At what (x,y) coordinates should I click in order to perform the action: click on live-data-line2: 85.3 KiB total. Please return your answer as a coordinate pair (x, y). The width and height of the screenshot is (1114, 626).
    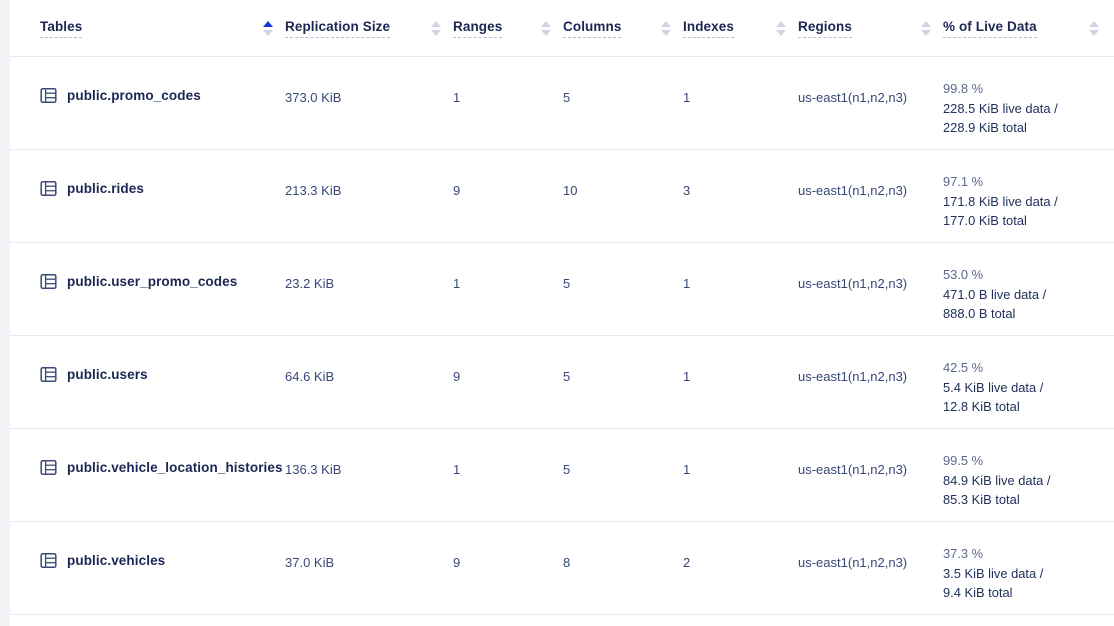
    Looking at the image, I should click on (981, 499).